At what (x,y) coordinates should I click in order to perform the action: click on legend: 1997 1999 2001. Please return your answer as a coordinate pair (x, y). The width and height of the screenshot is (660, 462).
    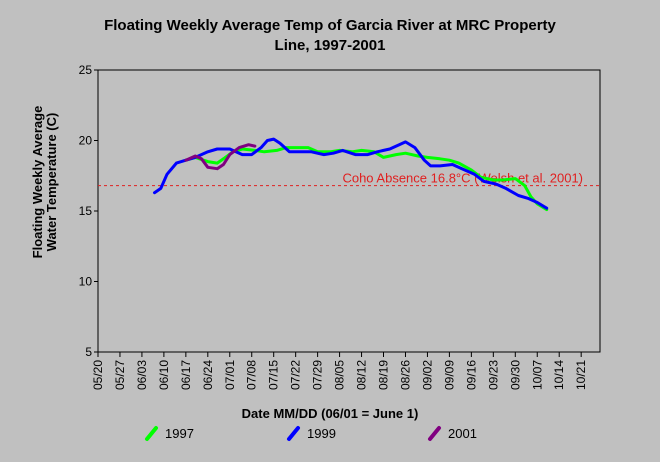
    Looking at the image, I should click on (311, 433).